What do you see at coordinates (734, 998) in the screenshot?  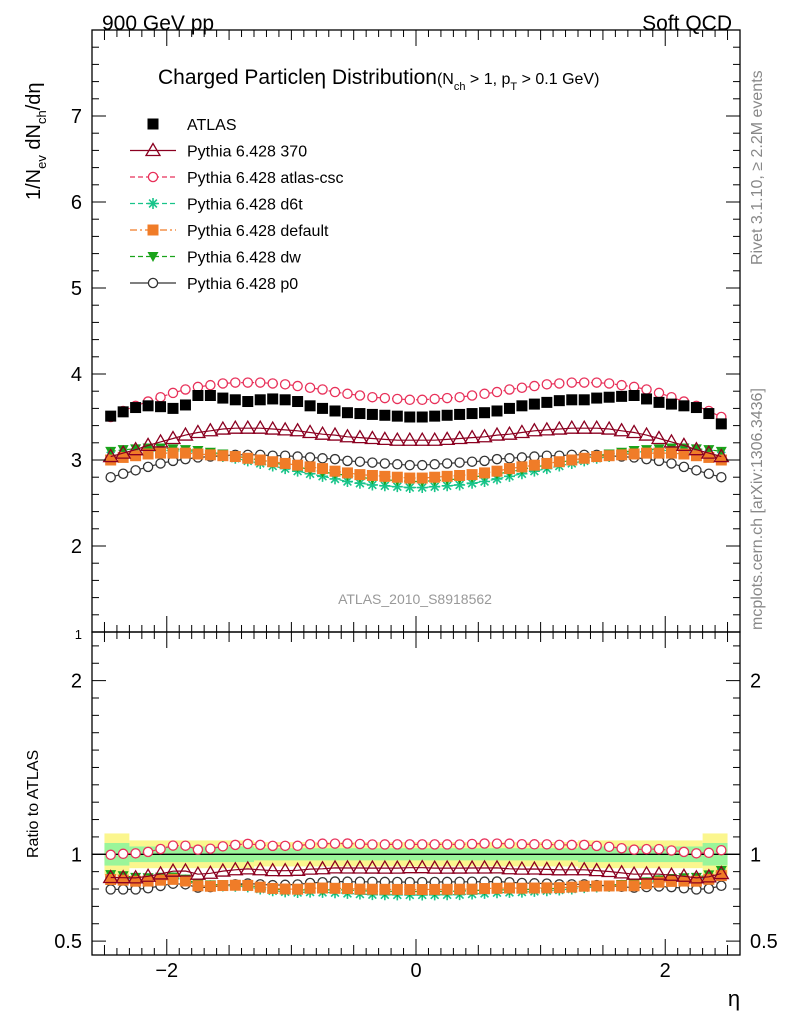 I see `x-axis-label: η` at bounding box center [734, 998].